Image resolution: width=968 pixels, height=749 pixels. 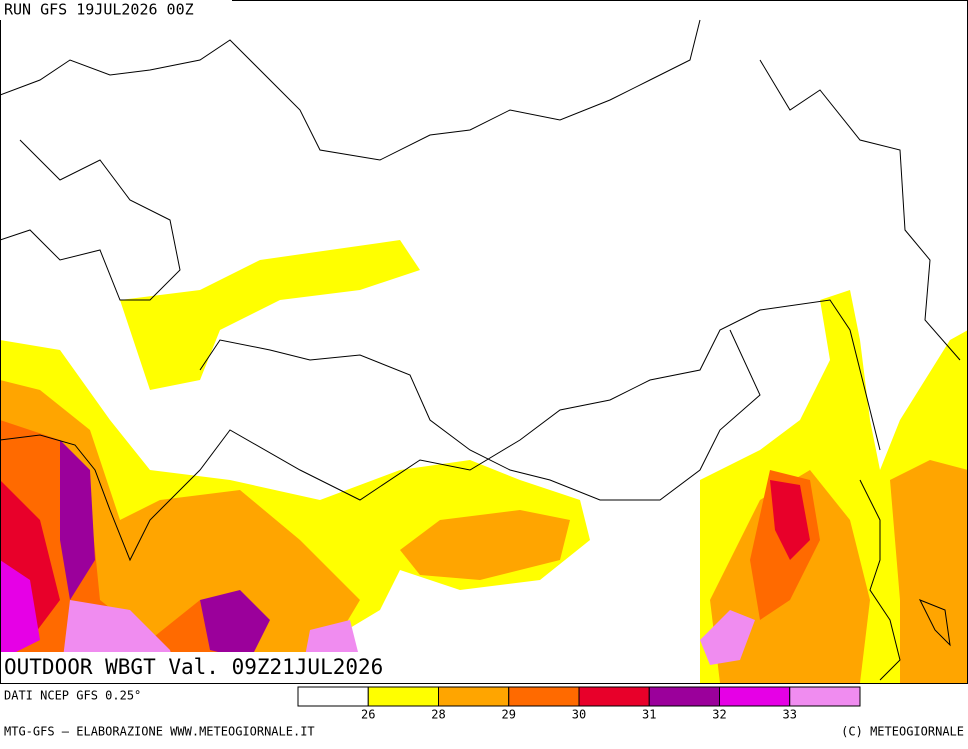 What do you see at coordinates (368, 715) in the screenshot?
I see `legend-tick-label: 26` at bounding box center [368, 715].